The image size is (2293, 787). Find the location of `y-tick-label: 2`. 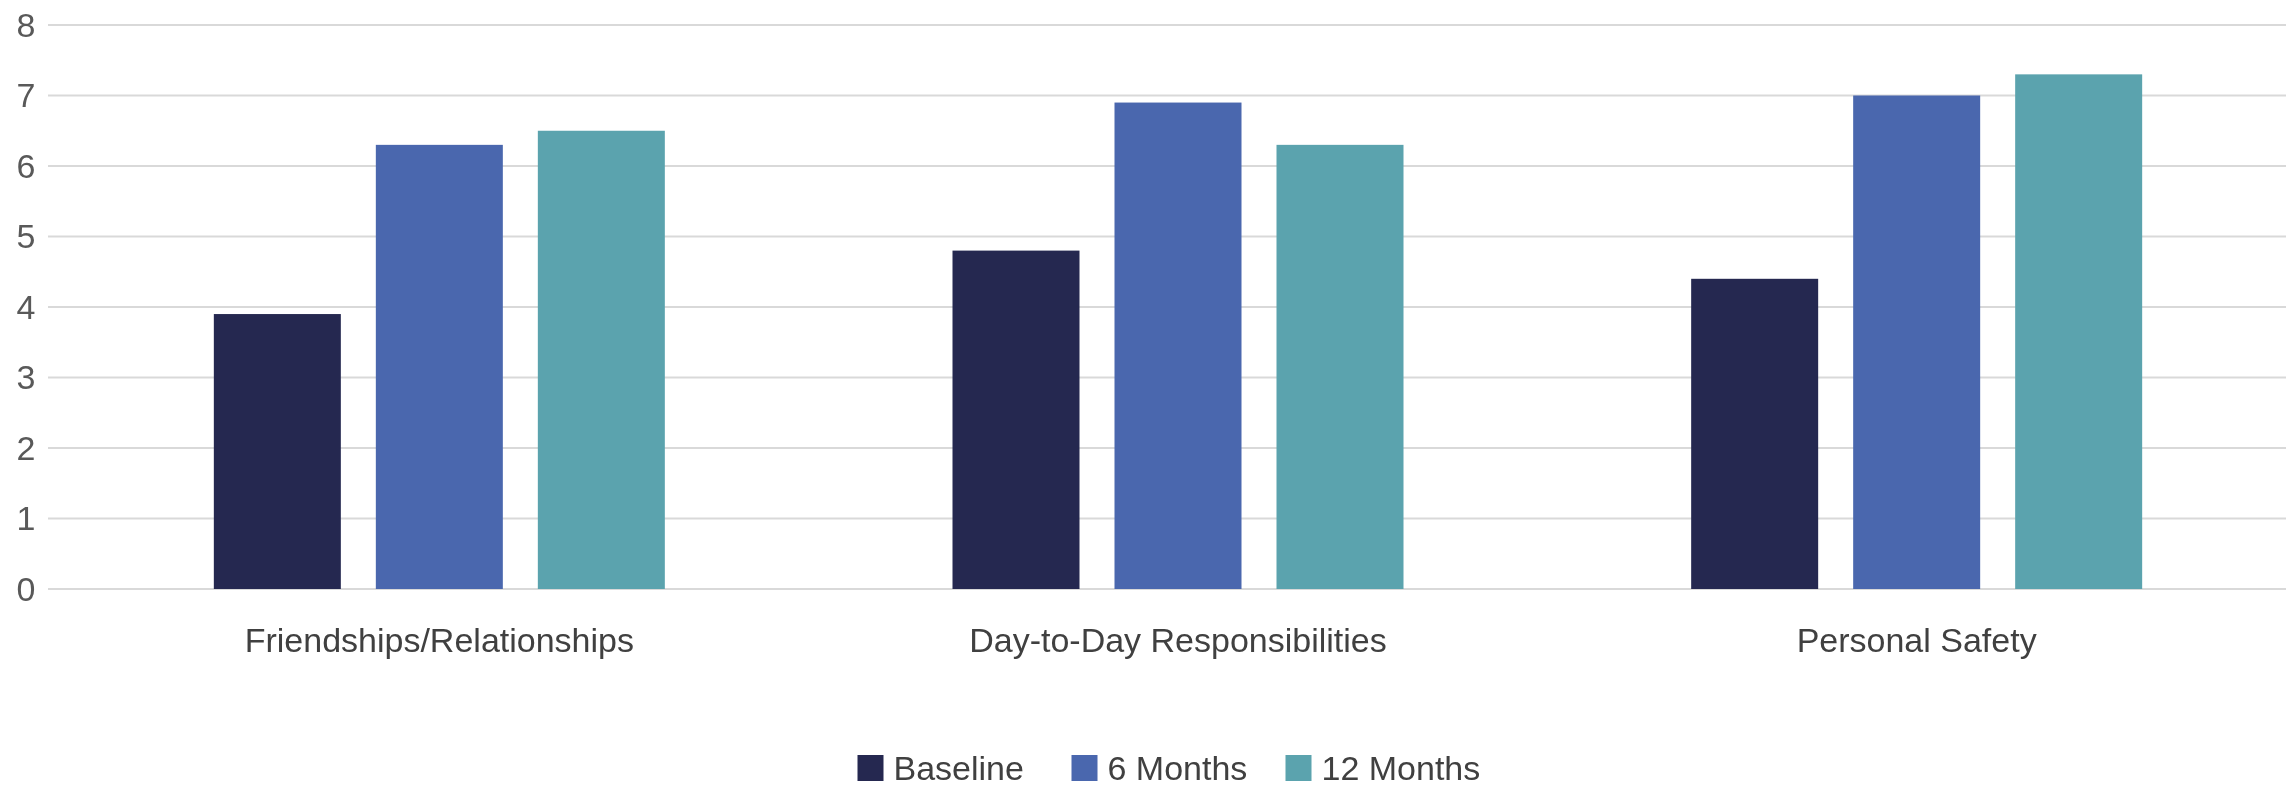

y-tick-label: 2 is located at coordinates (26, 447).